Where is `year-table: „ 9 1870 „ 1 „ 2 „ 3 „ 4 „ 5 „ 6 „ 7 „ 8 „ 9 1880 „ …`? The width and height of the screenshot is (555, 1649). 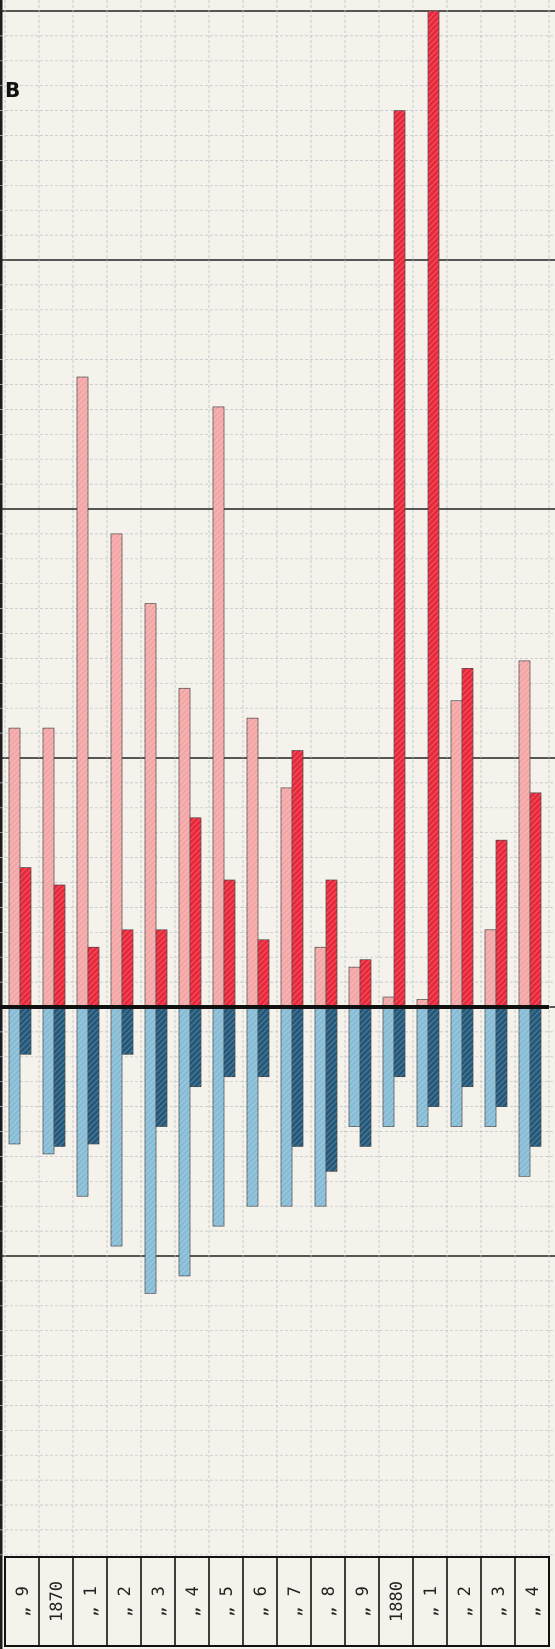
year-table: „ 9 1870 „ 1 „ 2 „ 3 „ 4 „ 5 „ 6 „ 7 „ 8 „ 9 1880 „ … is located at coordinates (277, 1601).